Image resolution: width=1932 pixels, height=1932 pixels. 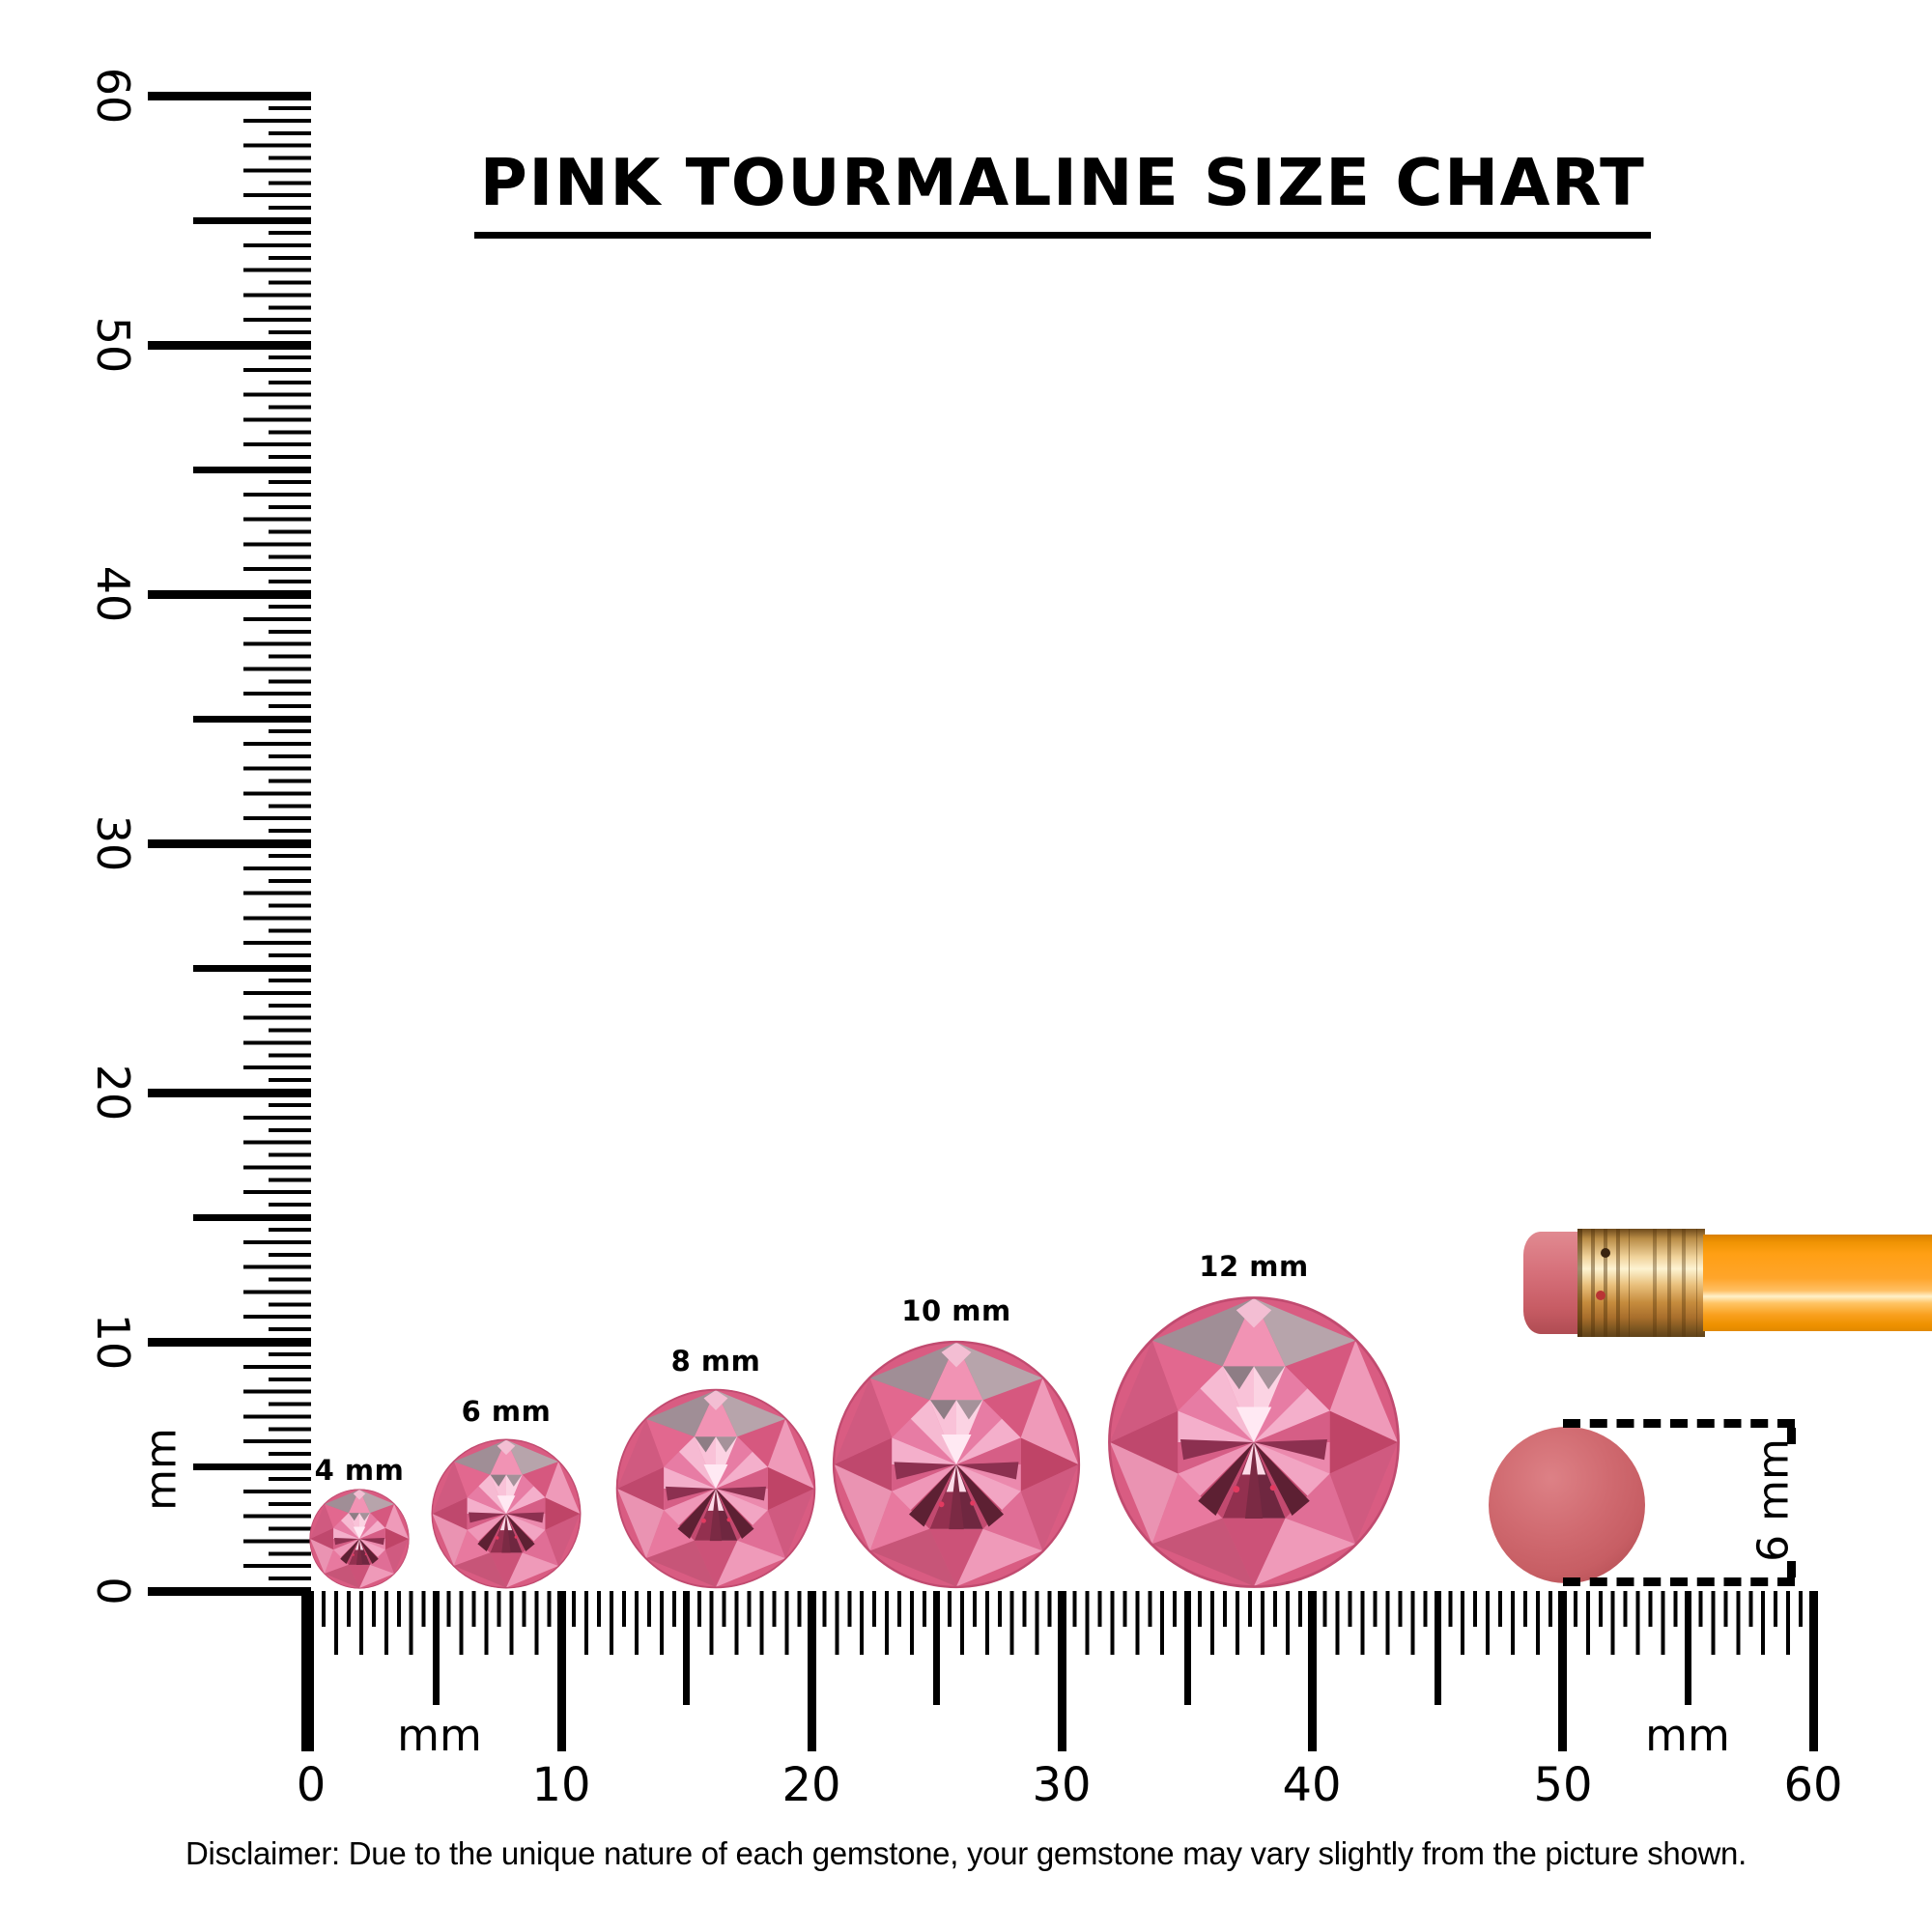 I want to click on ferrule-rivet-red, so click(x=1600, y=1295).